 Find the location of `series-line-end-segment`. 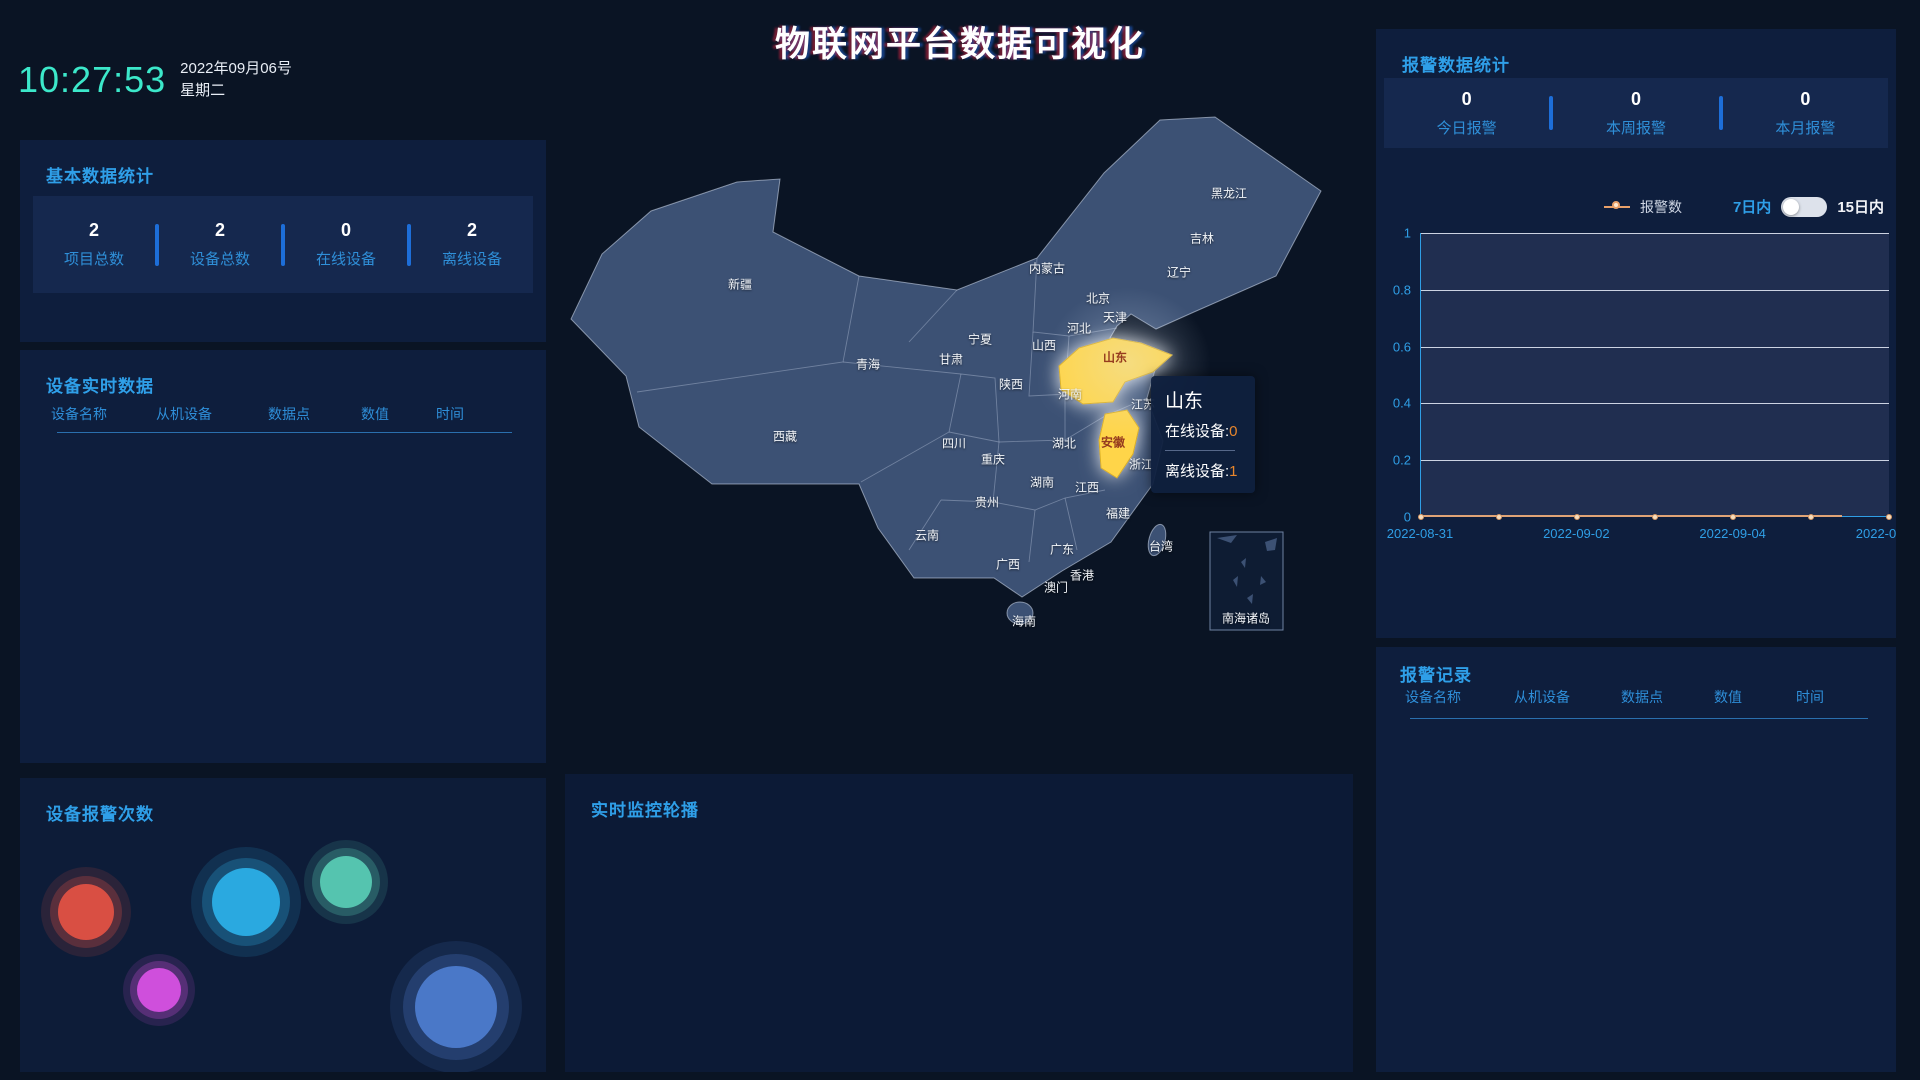

series-line-end-segment is located at coordinates (1865, 516).